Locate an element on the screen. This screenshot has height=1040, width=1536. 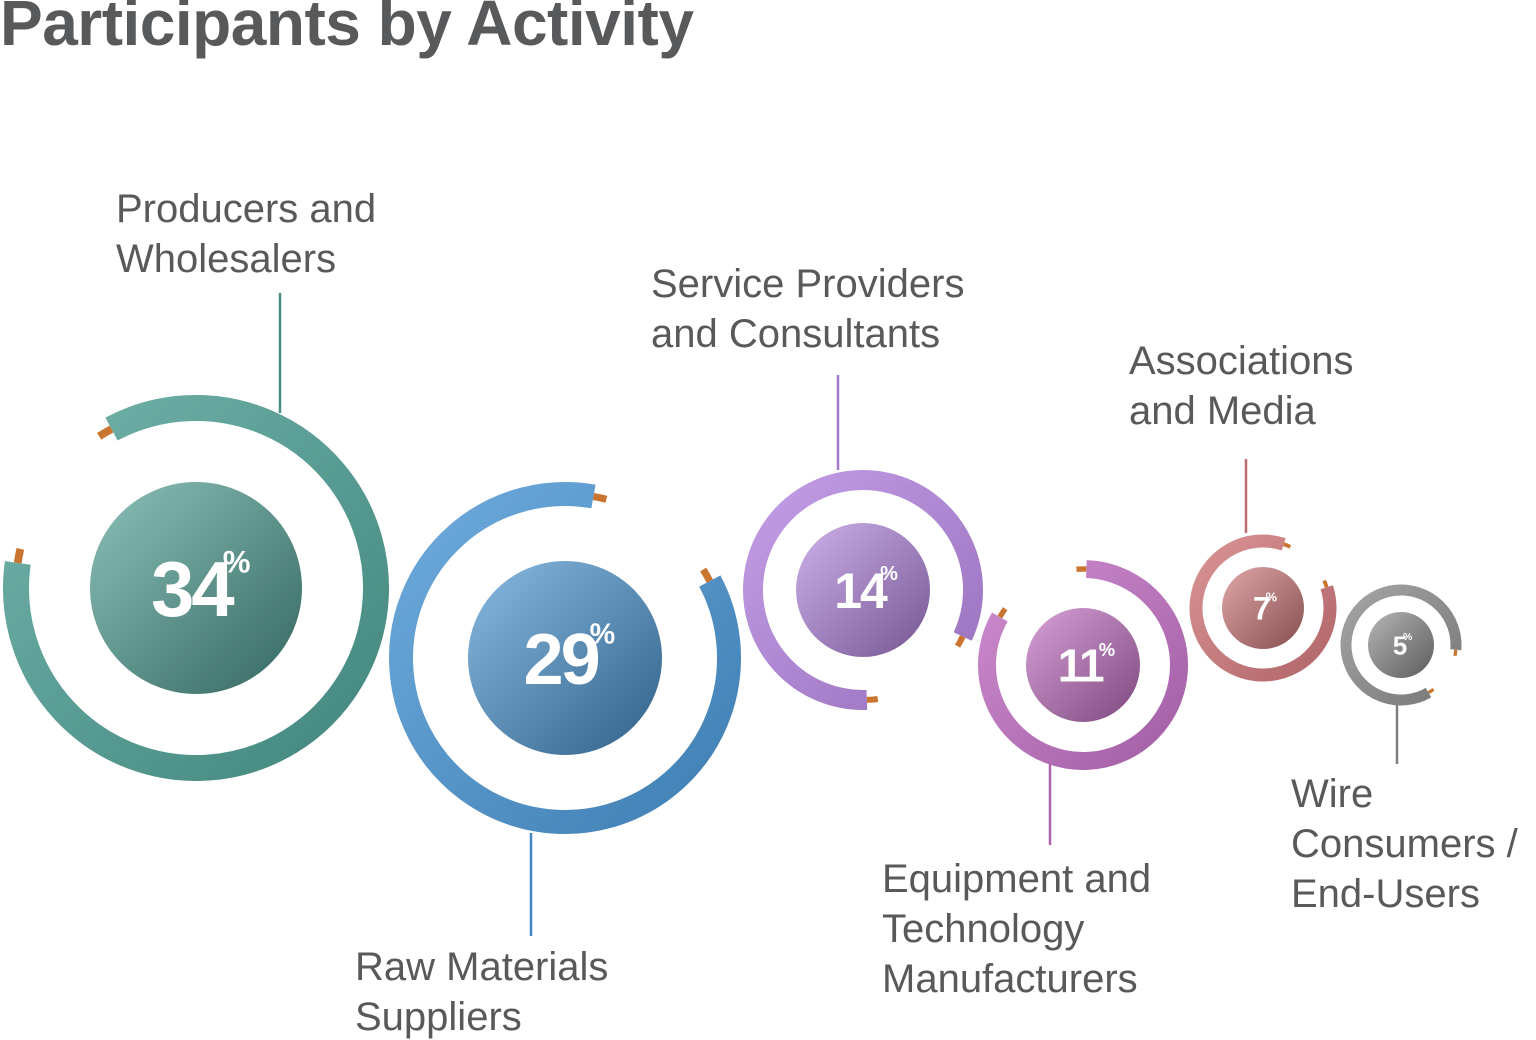
category-label: Service Providers and Consultants is located at coordinates (807, 309).